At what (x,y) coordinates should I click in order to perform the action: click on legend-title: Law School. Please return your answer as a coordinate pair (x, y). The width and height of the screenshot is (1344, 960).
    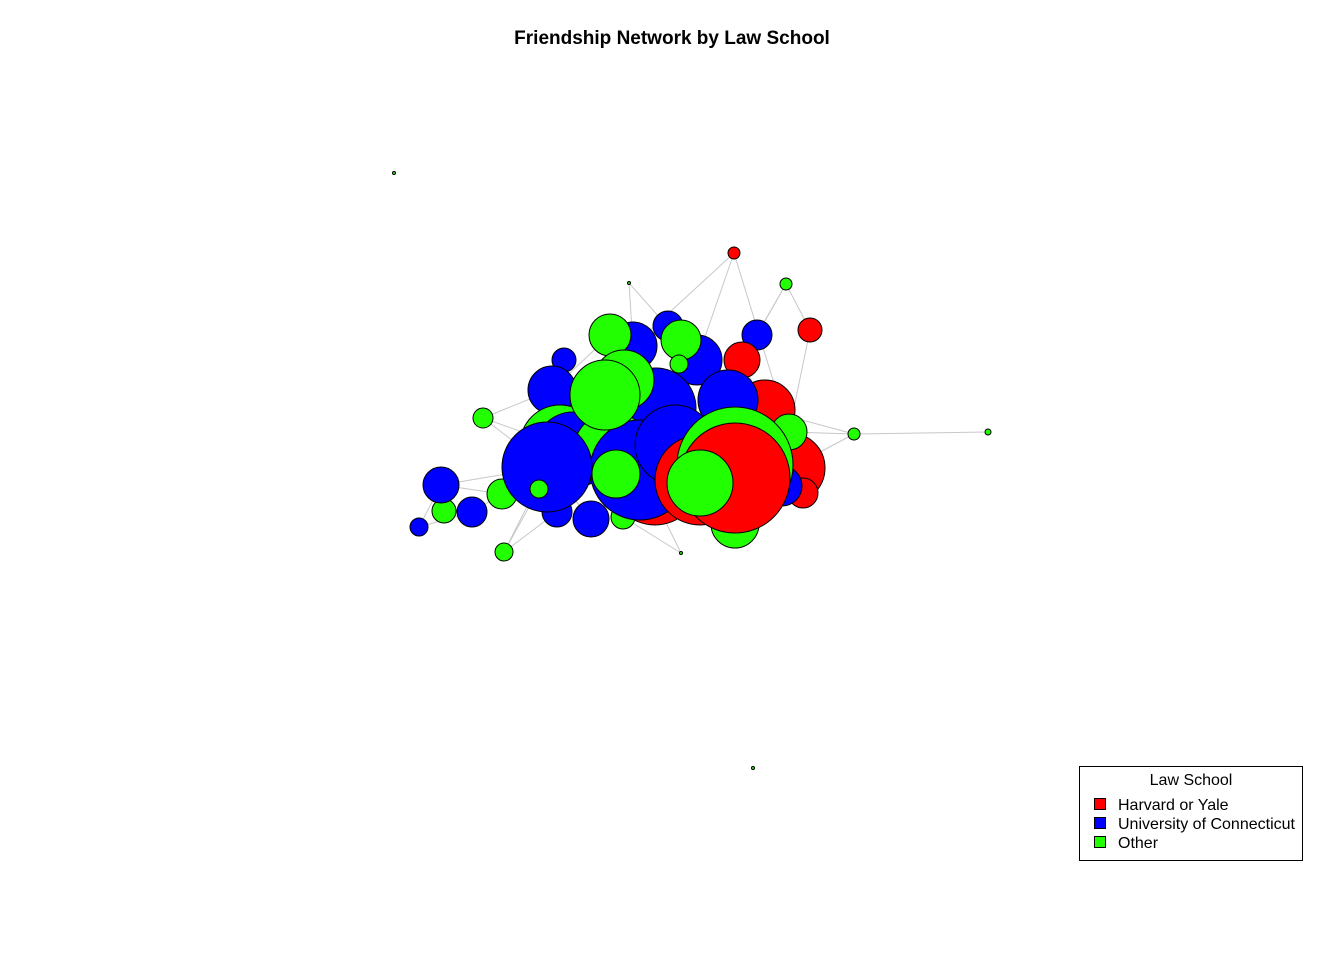
    Looking at the image, I should click on (1191, 780).